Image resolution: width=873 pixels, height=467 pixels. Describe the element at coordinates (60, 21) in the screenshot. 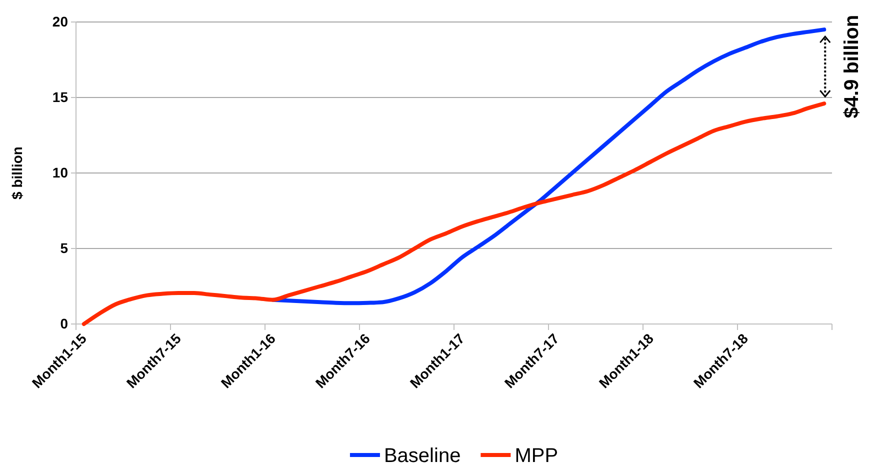

I see `y-tick-label: 20` at that location.